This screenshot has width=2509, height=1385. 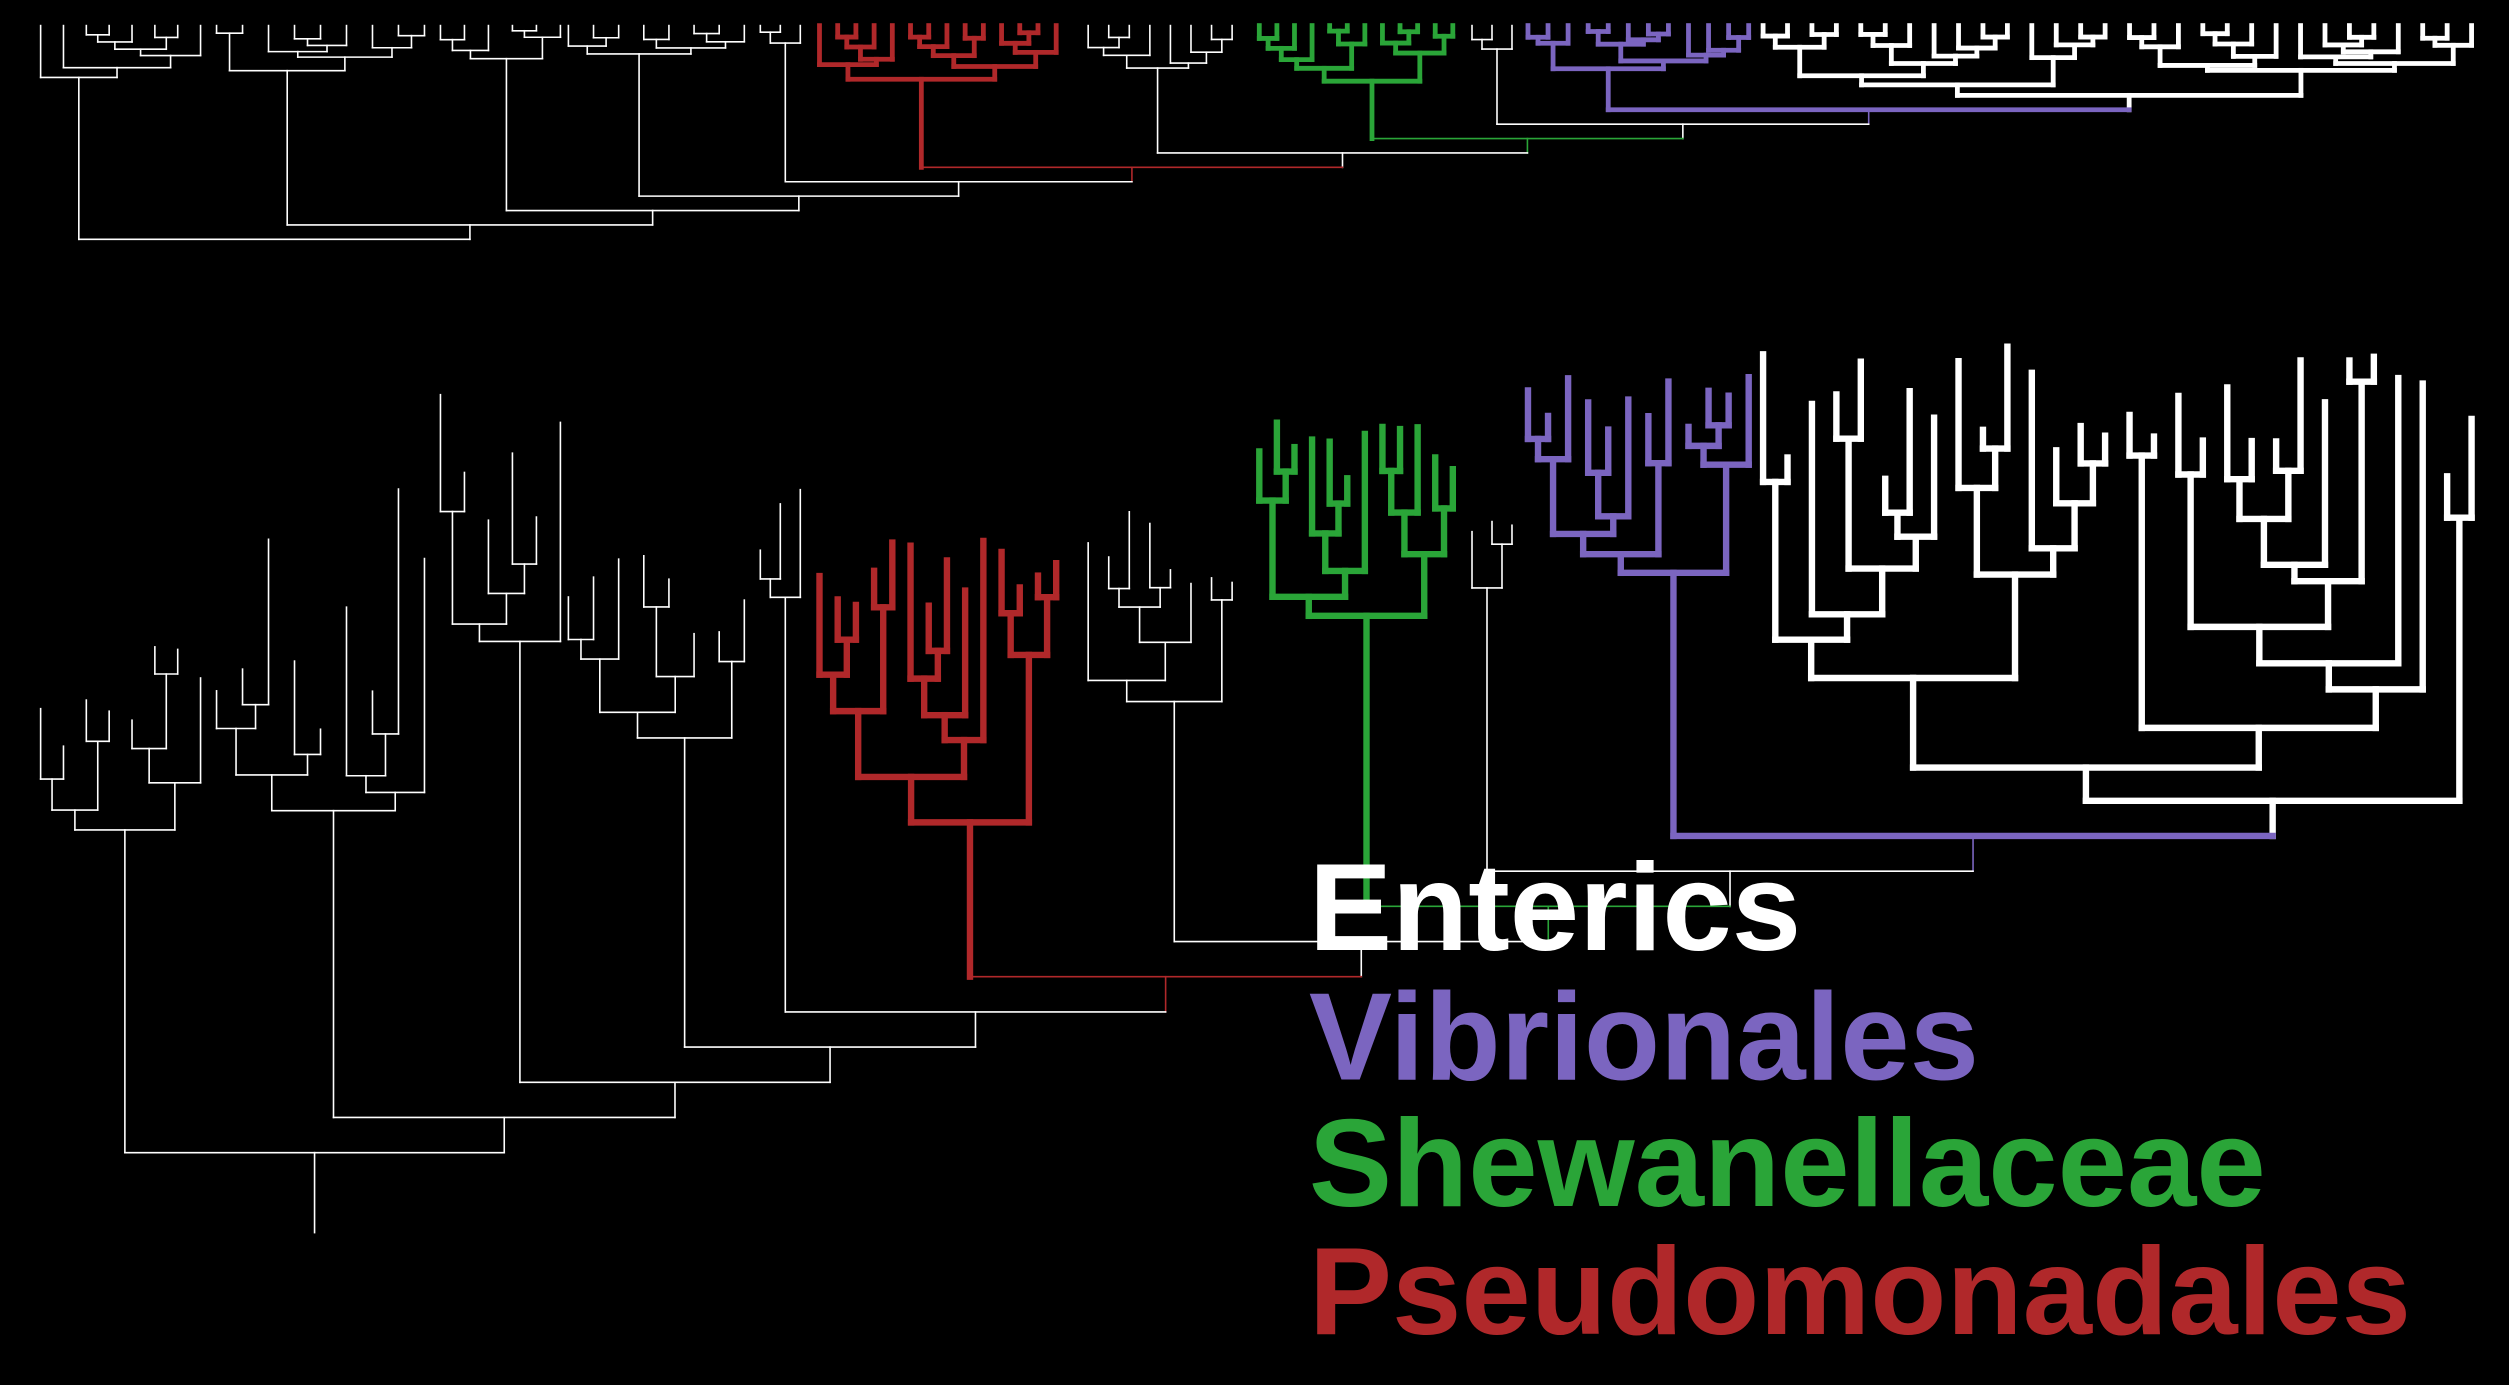 What do you see at coordinates (1860, 1291) in the screenshot?
I see `legend-label: Pseudomonadales` at bounding box center [1860, 1291].